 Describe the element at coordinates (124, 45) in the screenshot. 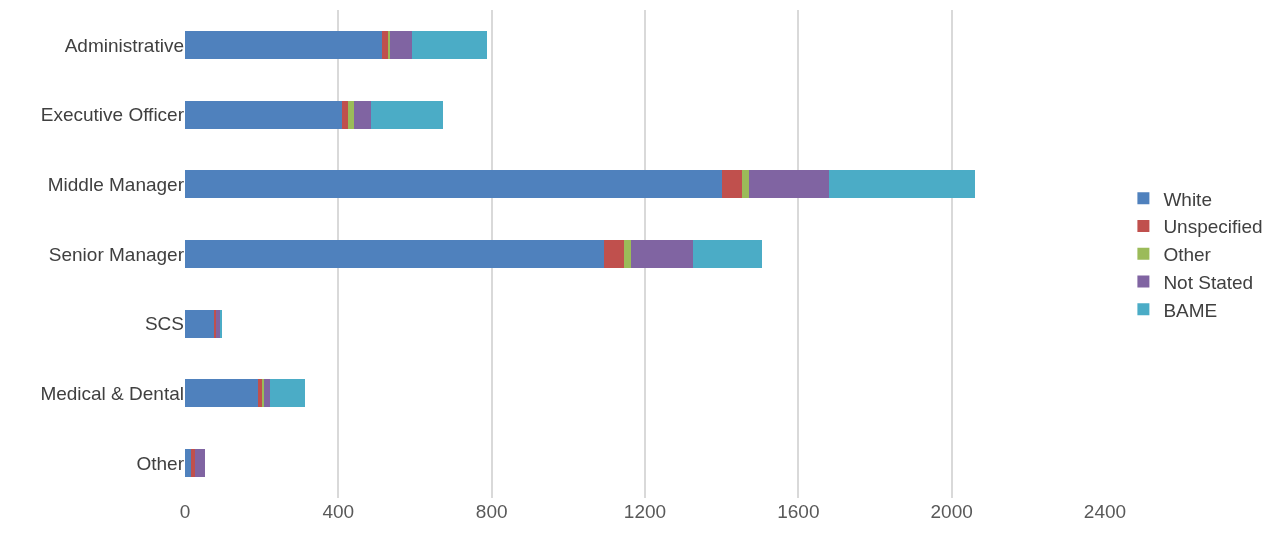

I see `y-tick-label: Administrative` at that location.